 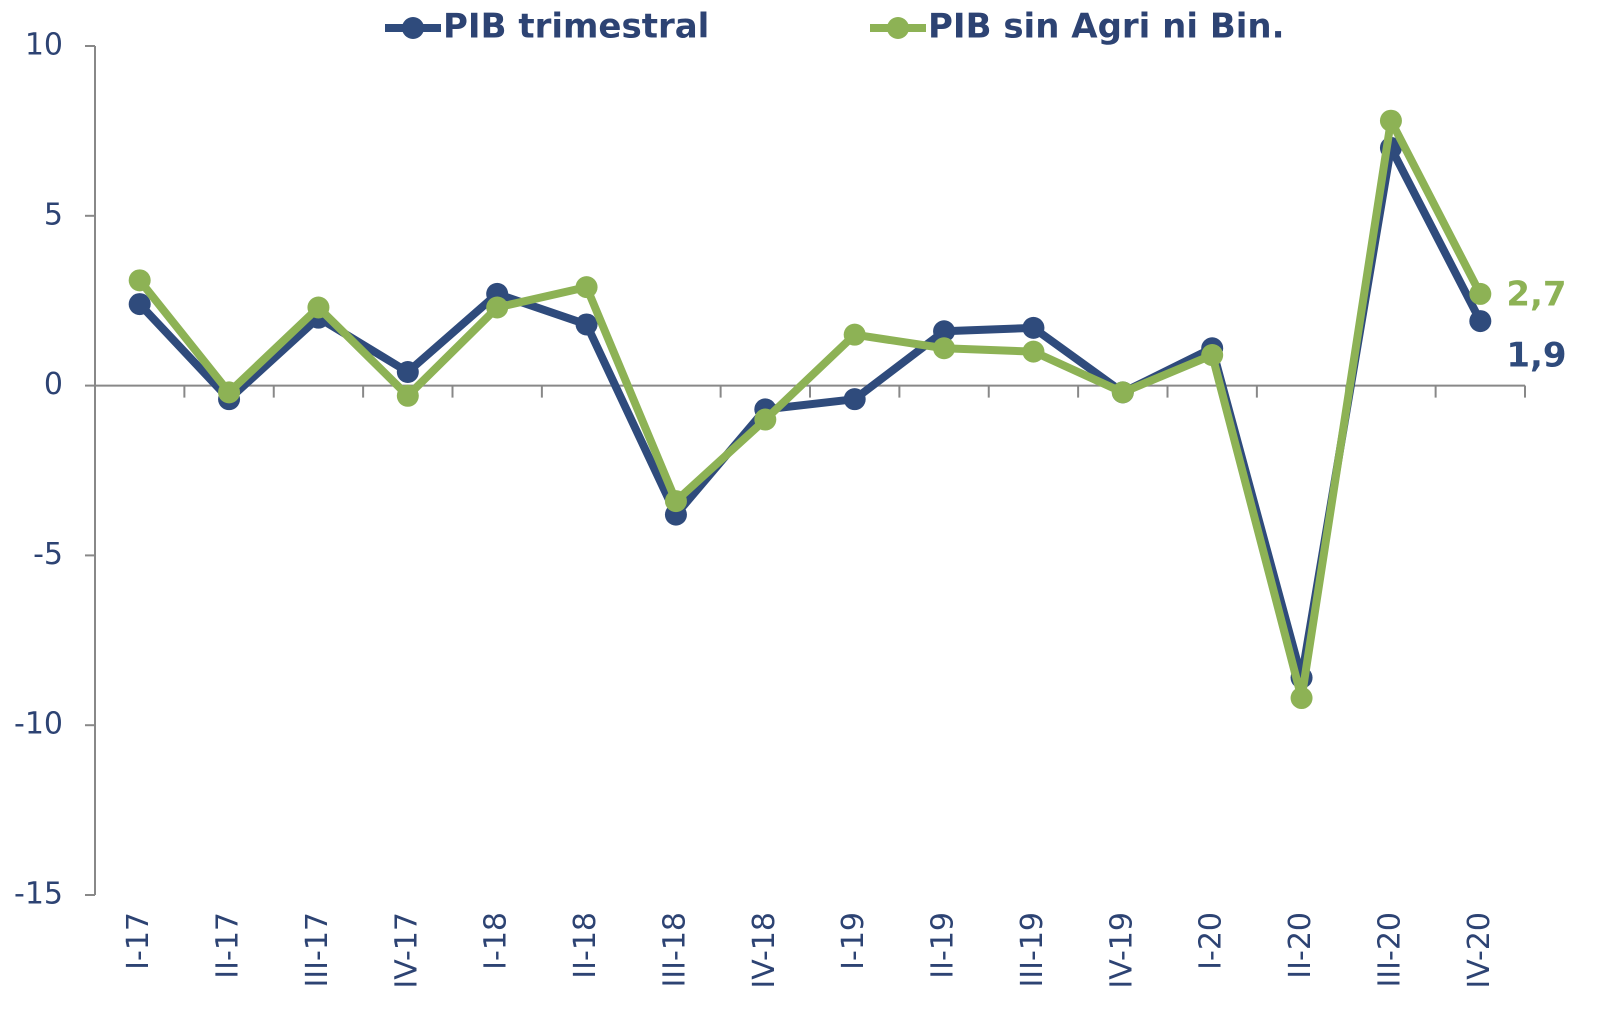 What do you see at coordinates (576, 27) in the screenshot?
I see `legend-label: PIB trimestral` at bounding box center [576, 27].